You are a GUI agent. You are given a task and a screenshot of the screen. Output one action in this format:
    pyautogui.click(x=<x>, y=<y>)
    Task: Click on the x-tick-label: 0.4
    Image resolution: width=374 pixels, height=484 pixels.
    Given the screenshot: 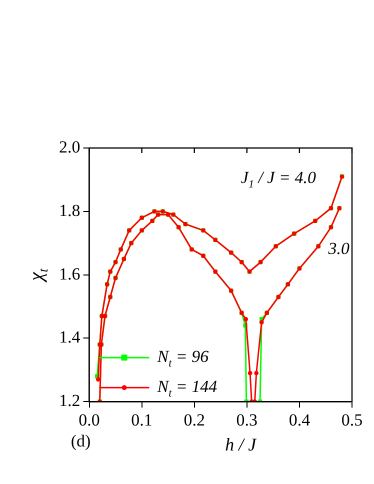 What is the action you would take?
    pyautogui.click(x=299, y=420)
    